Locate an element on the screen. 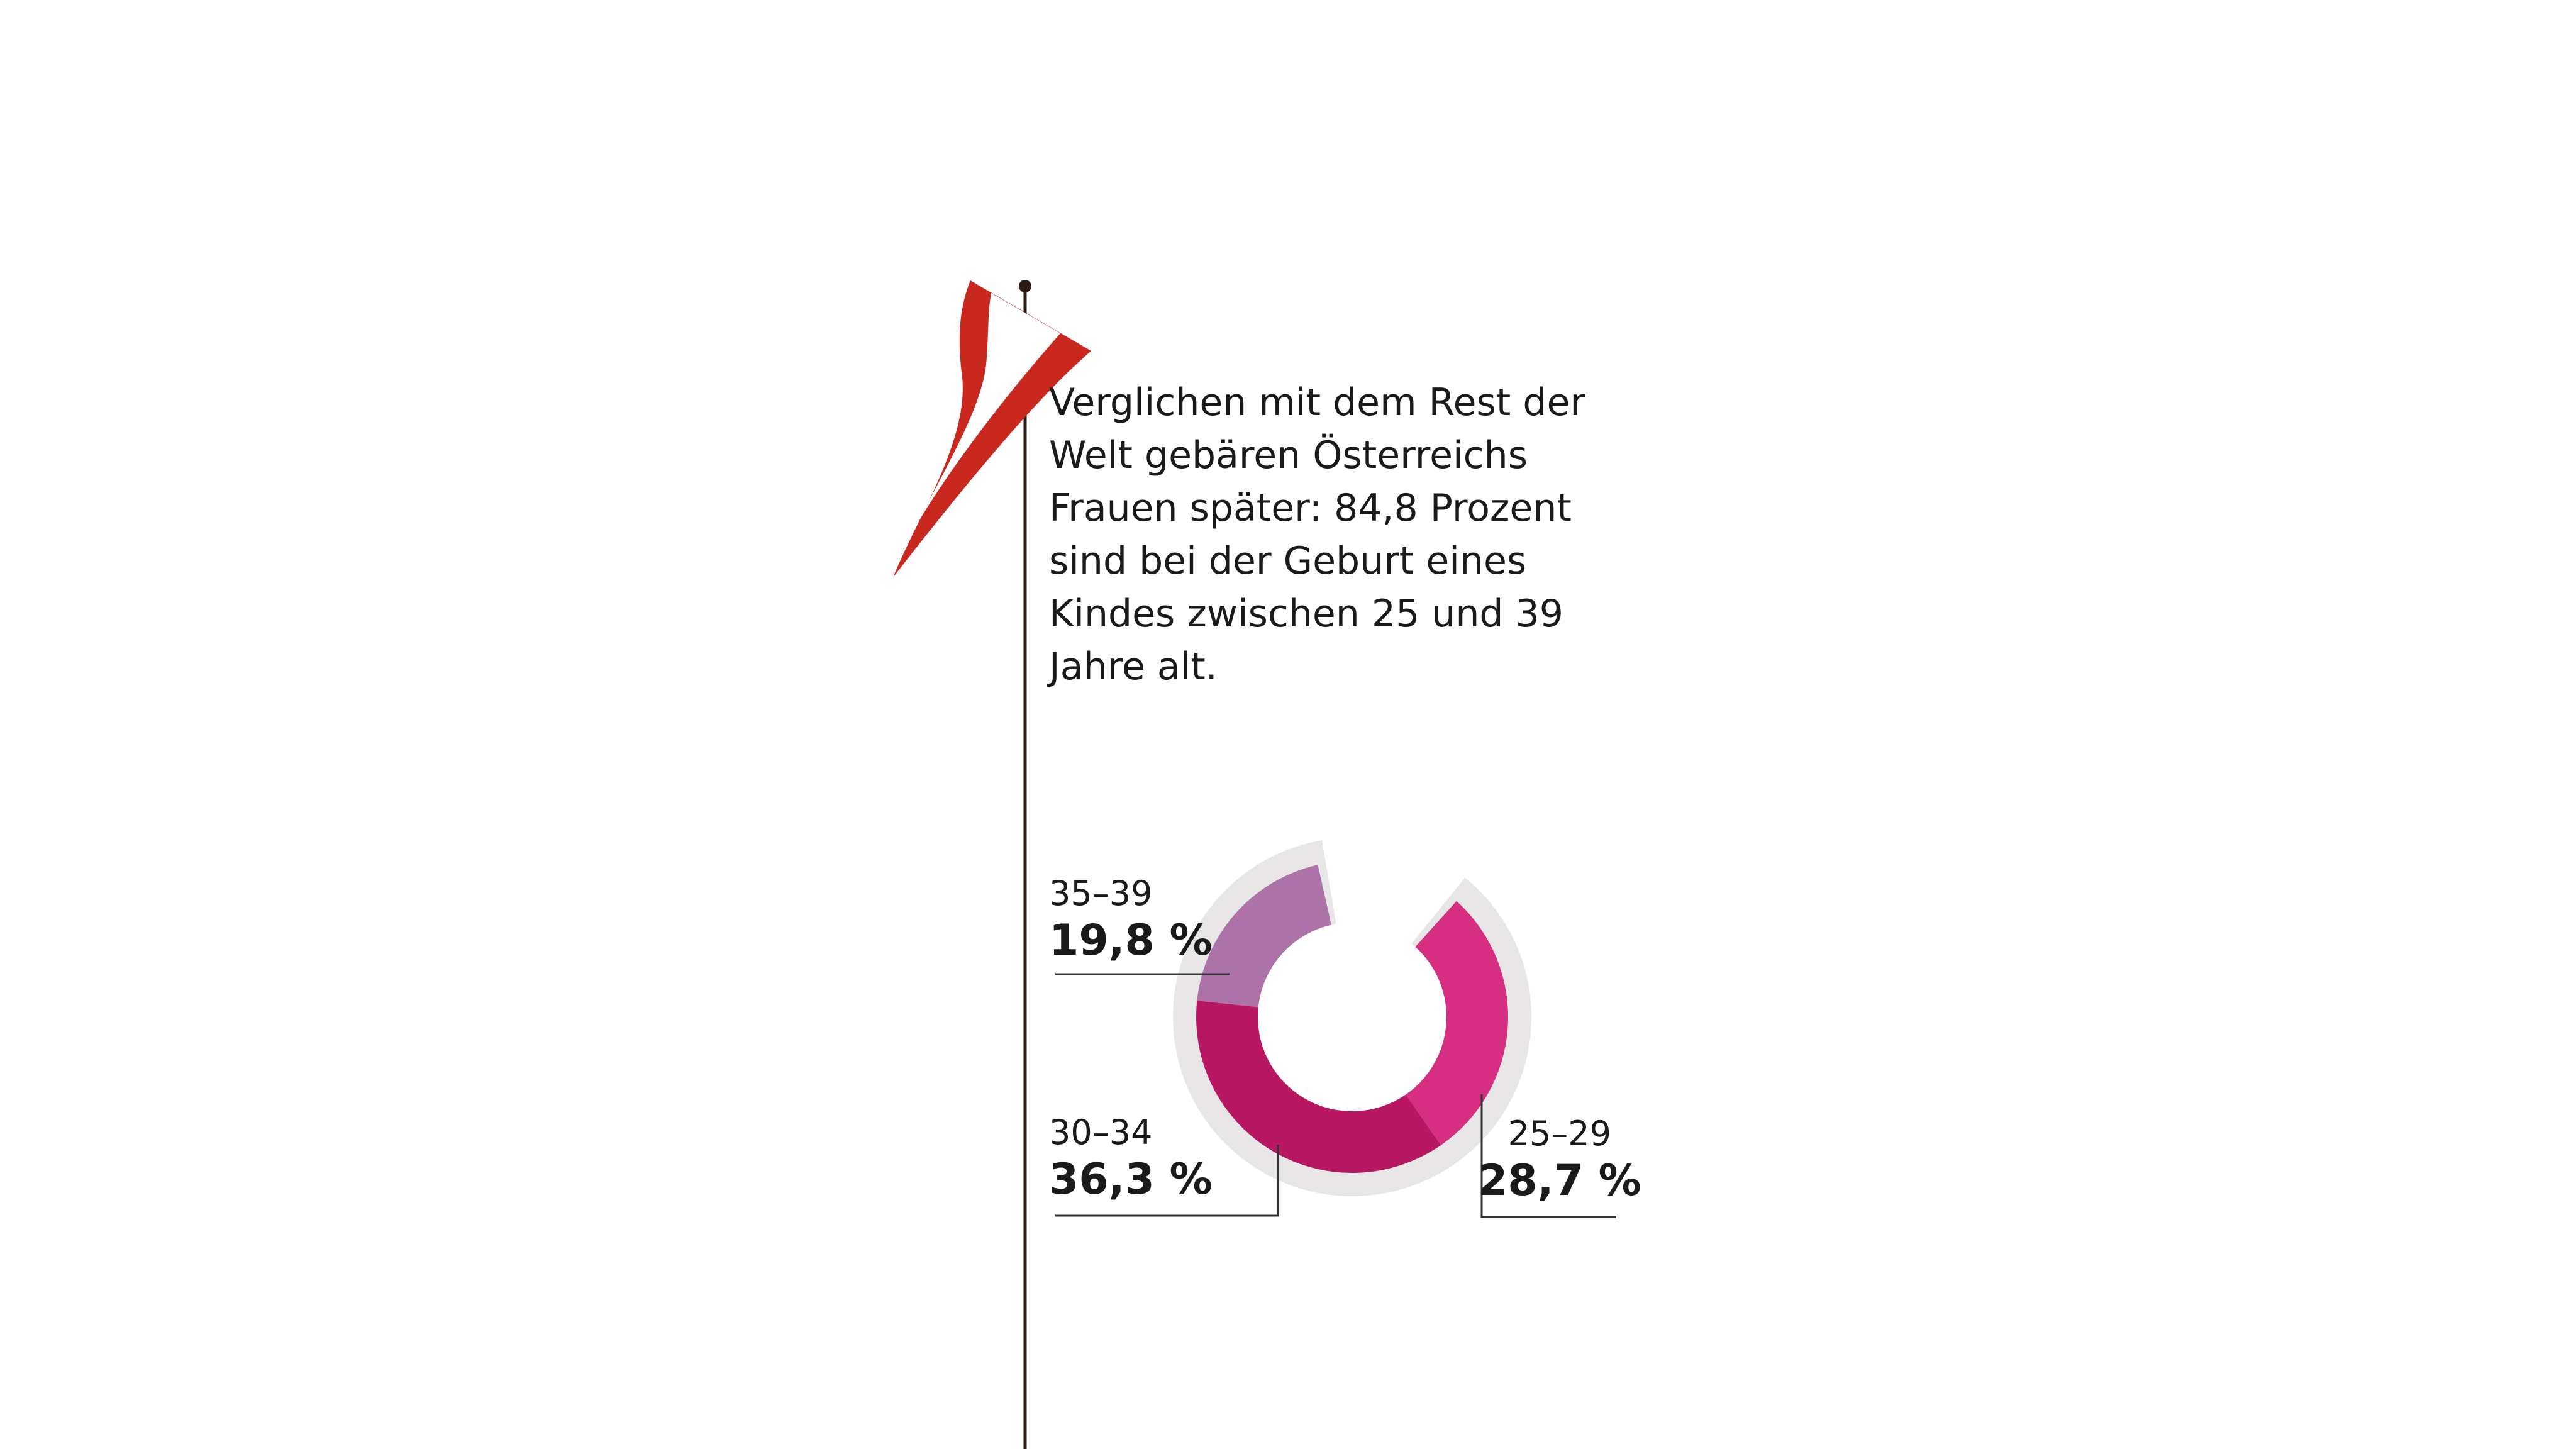 The width and height of the screenshot is (2576, 1449). segment-range: 35–39 is located at coordinates (1101, 893).